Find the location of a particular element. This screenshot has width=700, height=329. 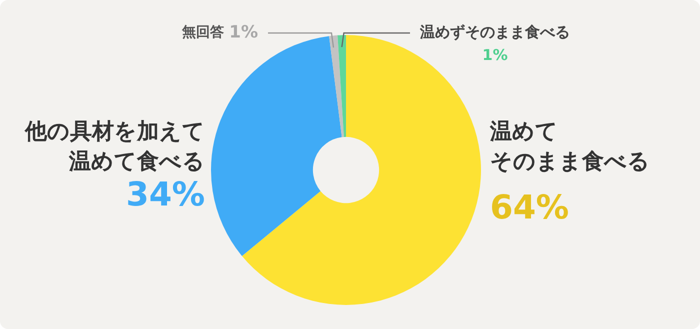

slice-label: 温めずそのまま食べる is located at coordinates (494, 31).